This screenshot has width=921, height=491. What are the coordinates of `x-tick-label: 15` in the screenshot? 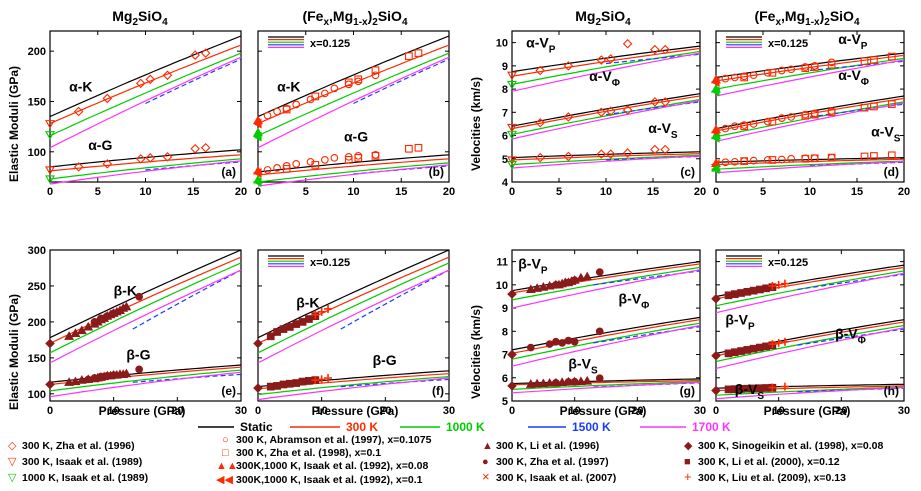 It's located at (193, 192).